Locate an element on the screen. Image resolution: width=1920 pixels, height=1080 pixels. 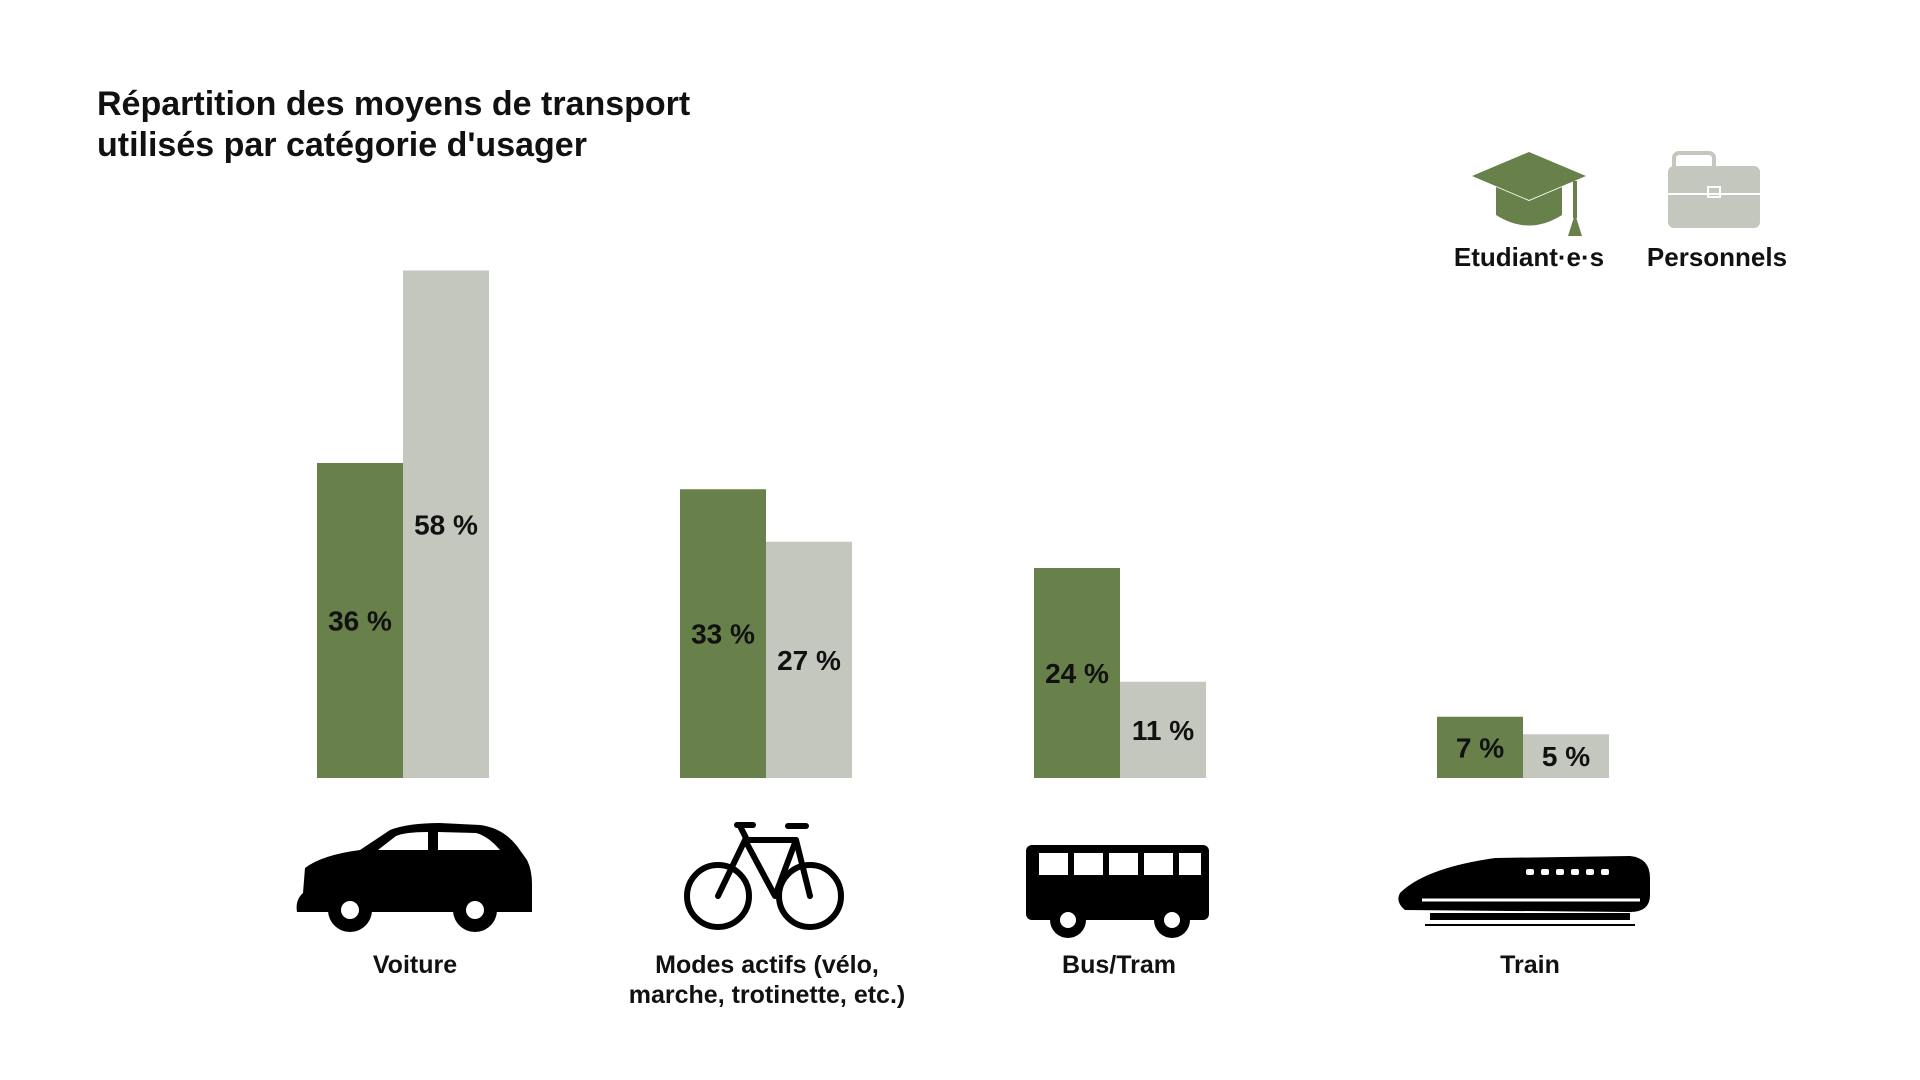
bar-bus-tram-staff is located at coordinates (1163, 729).